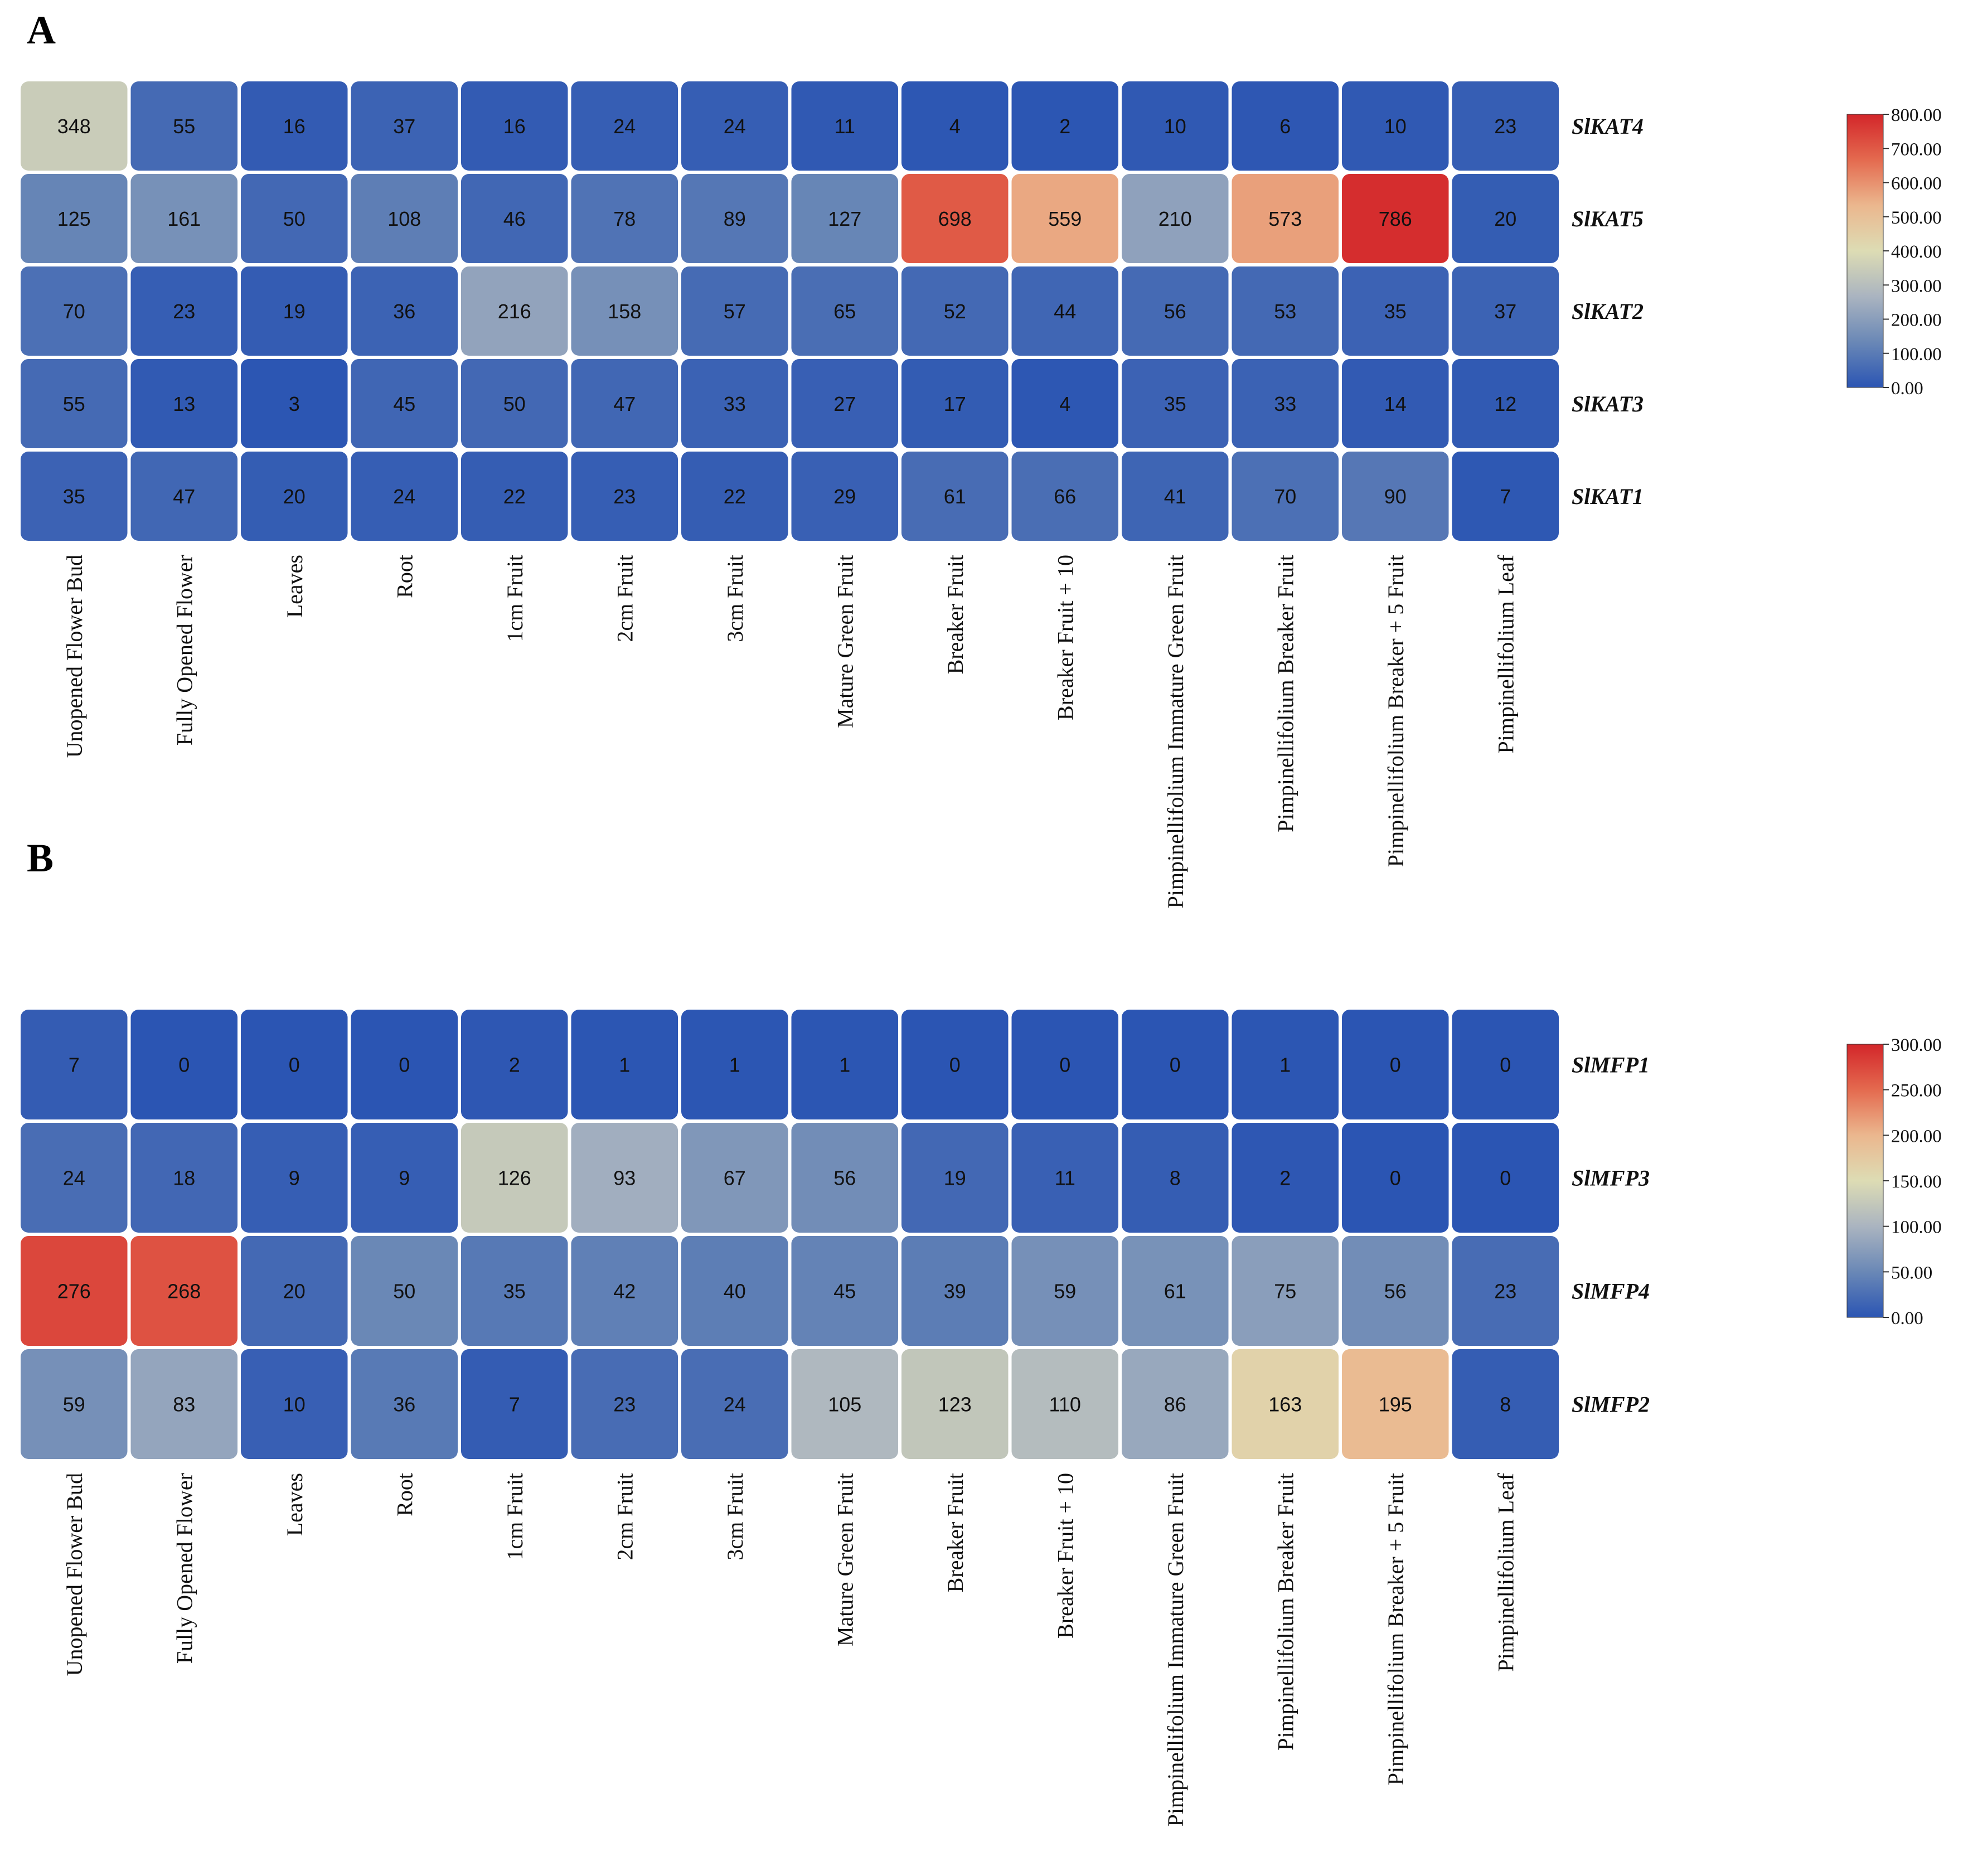  What do you see at coordinates (1506, 497) in the screenshot?
I see `cell-value-label: 7` at bounding box center [1506, 497].